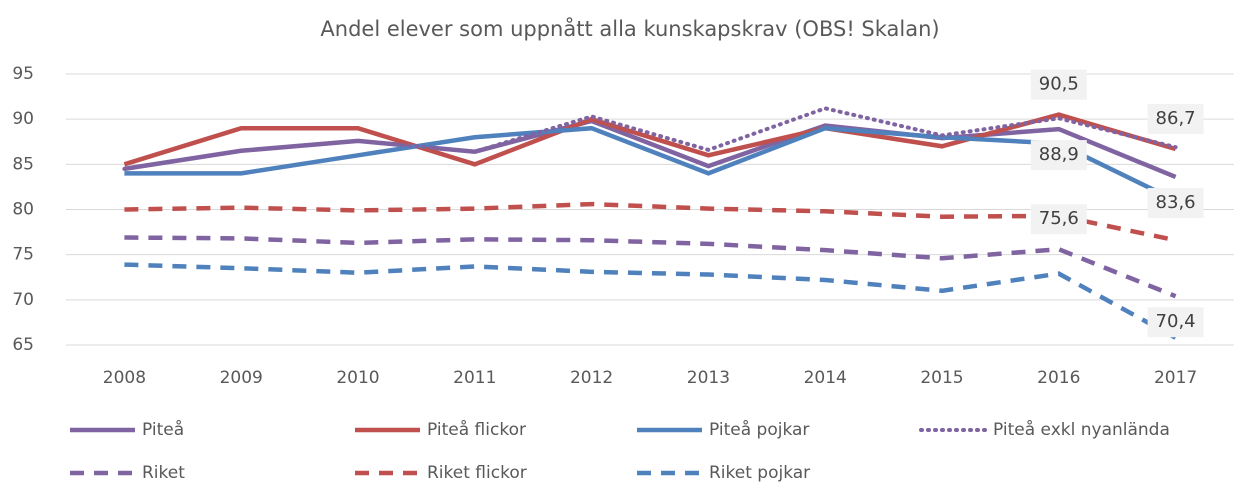 This screenshot has height=486, width=1242. I want to click on x-tick-label: 2010, so click(357, 378).